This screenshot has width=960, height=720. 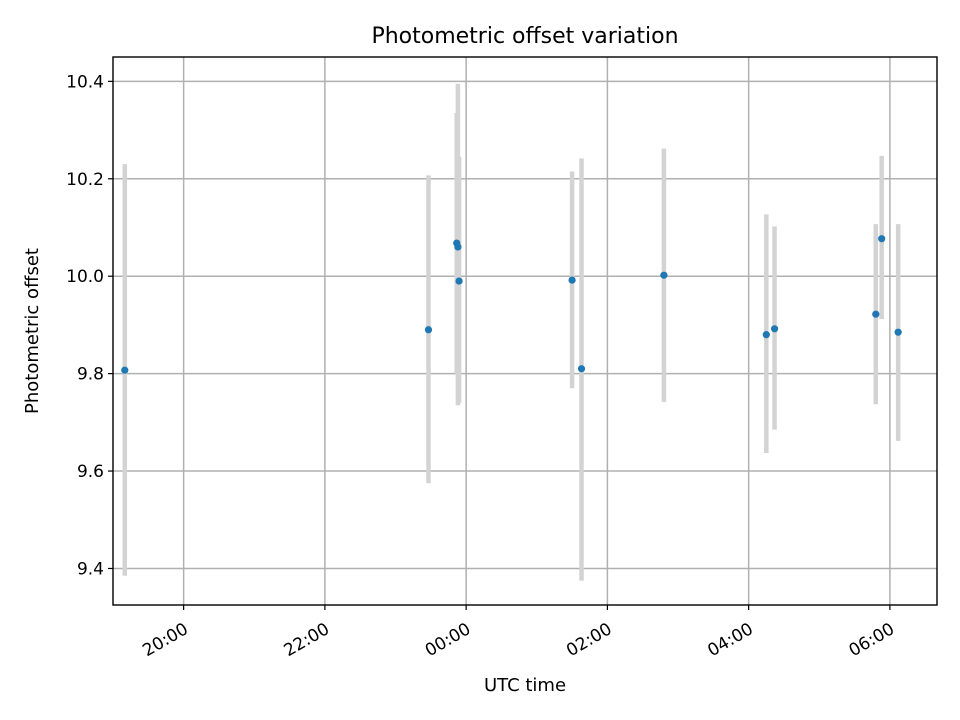 I want to click on y-tick-label: 9.6, so click(x=90, y=472).